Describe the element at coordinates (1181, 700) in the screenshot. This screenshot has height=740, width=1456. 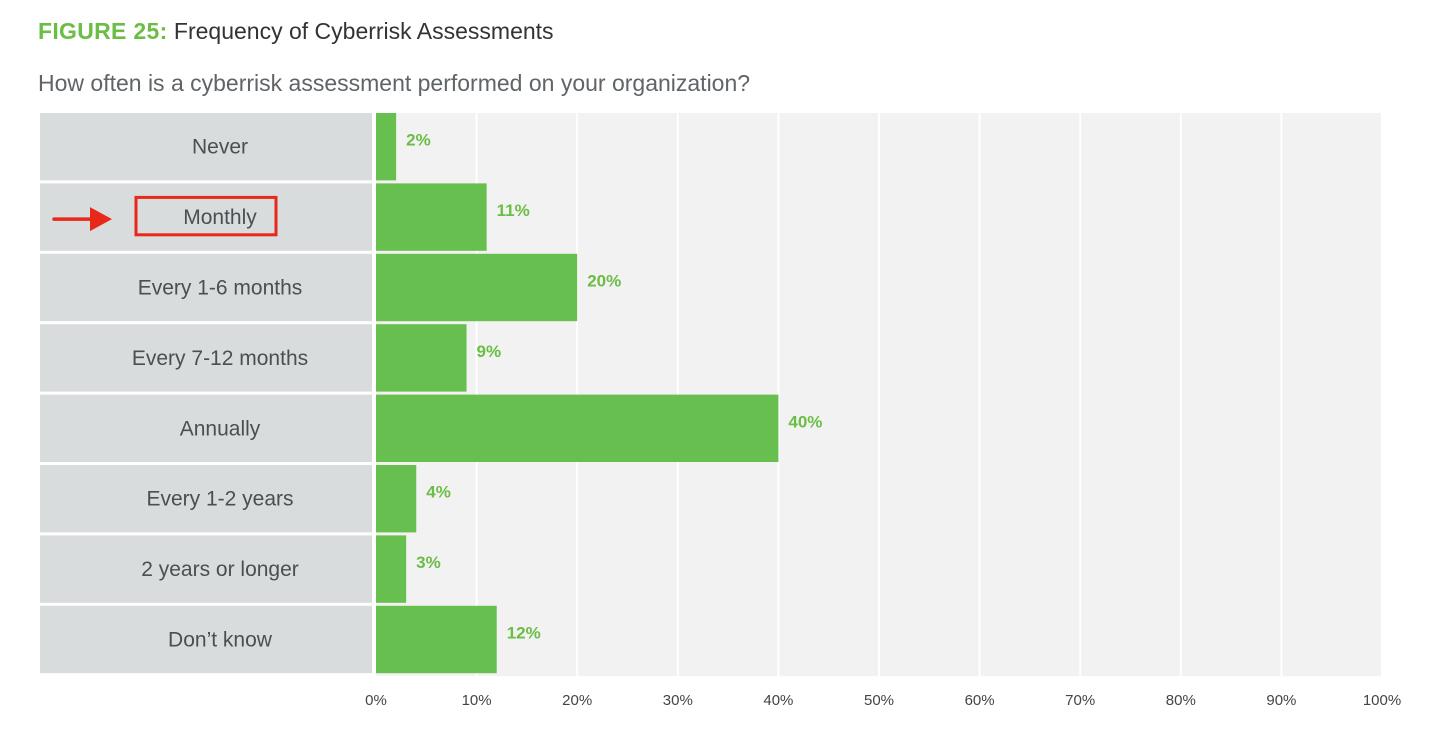
I see `x-tick-label: 80%` at that location.